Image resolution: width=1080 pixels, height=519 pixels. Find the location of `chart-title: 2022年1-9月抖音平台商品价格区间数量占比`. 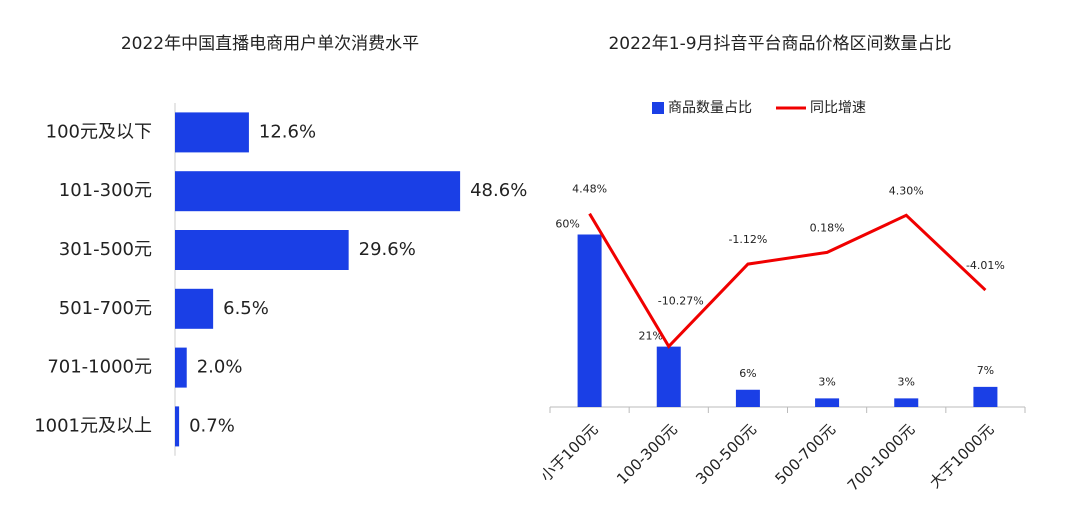

chart-title: 2022年1-9月抖音平台商品价格区间数量占比 is located at coordinates (779, 44).